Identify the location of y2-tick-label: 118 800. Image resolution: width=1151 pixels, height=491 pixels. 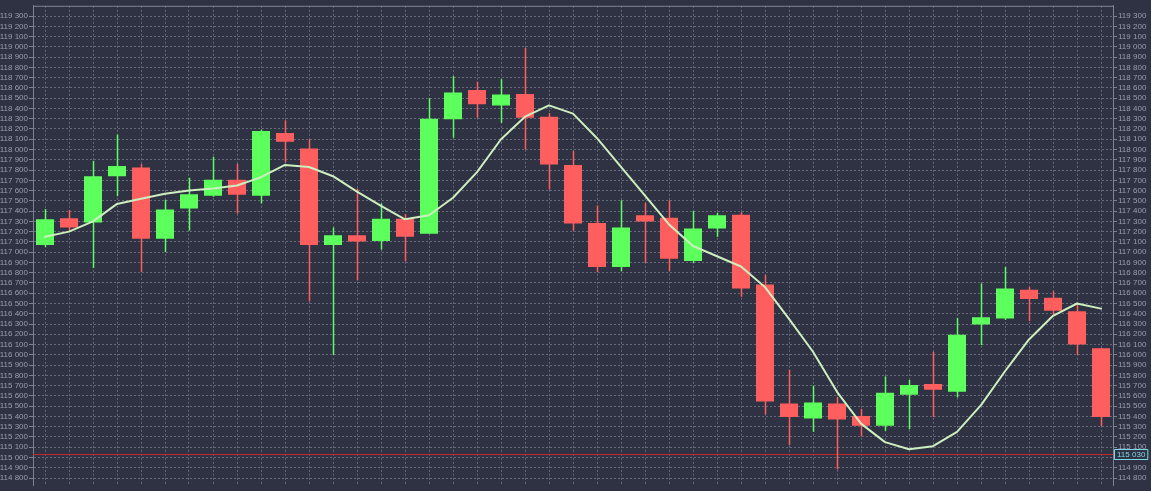
(1132, 67).